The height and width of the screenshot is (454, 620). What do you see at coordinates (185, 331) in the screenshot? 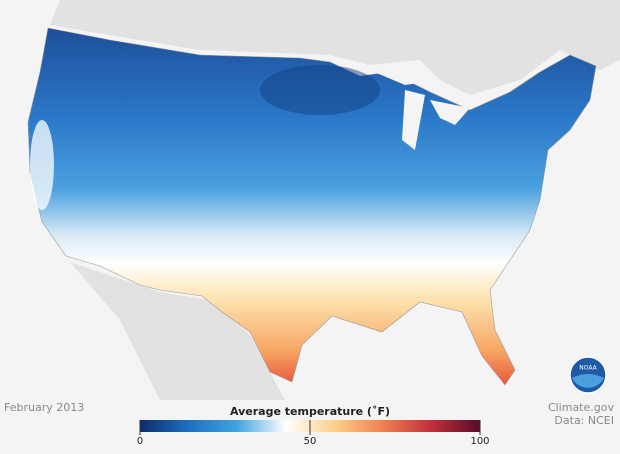
I see `mexico` at bounding box center [185, 331].